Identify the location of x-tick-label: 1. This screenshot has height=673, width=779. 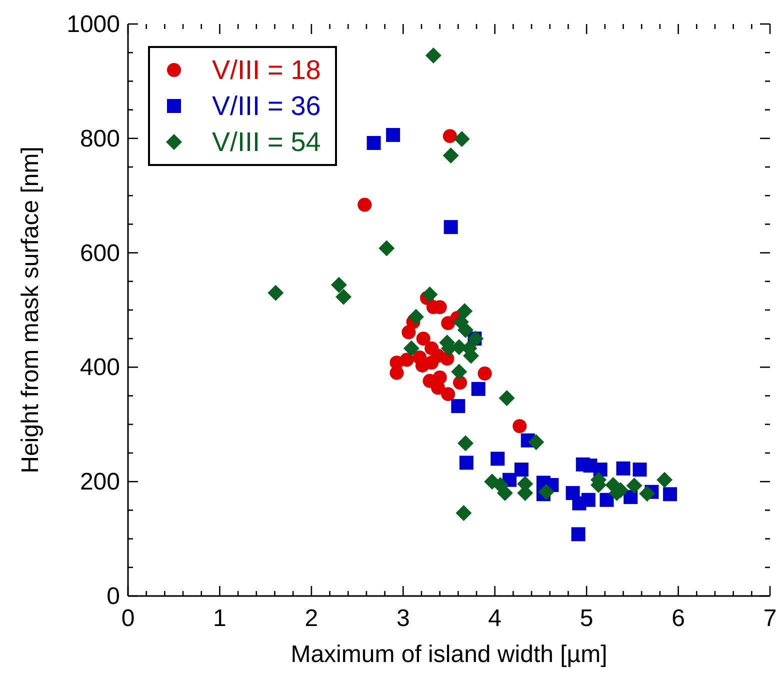
(219, 618).